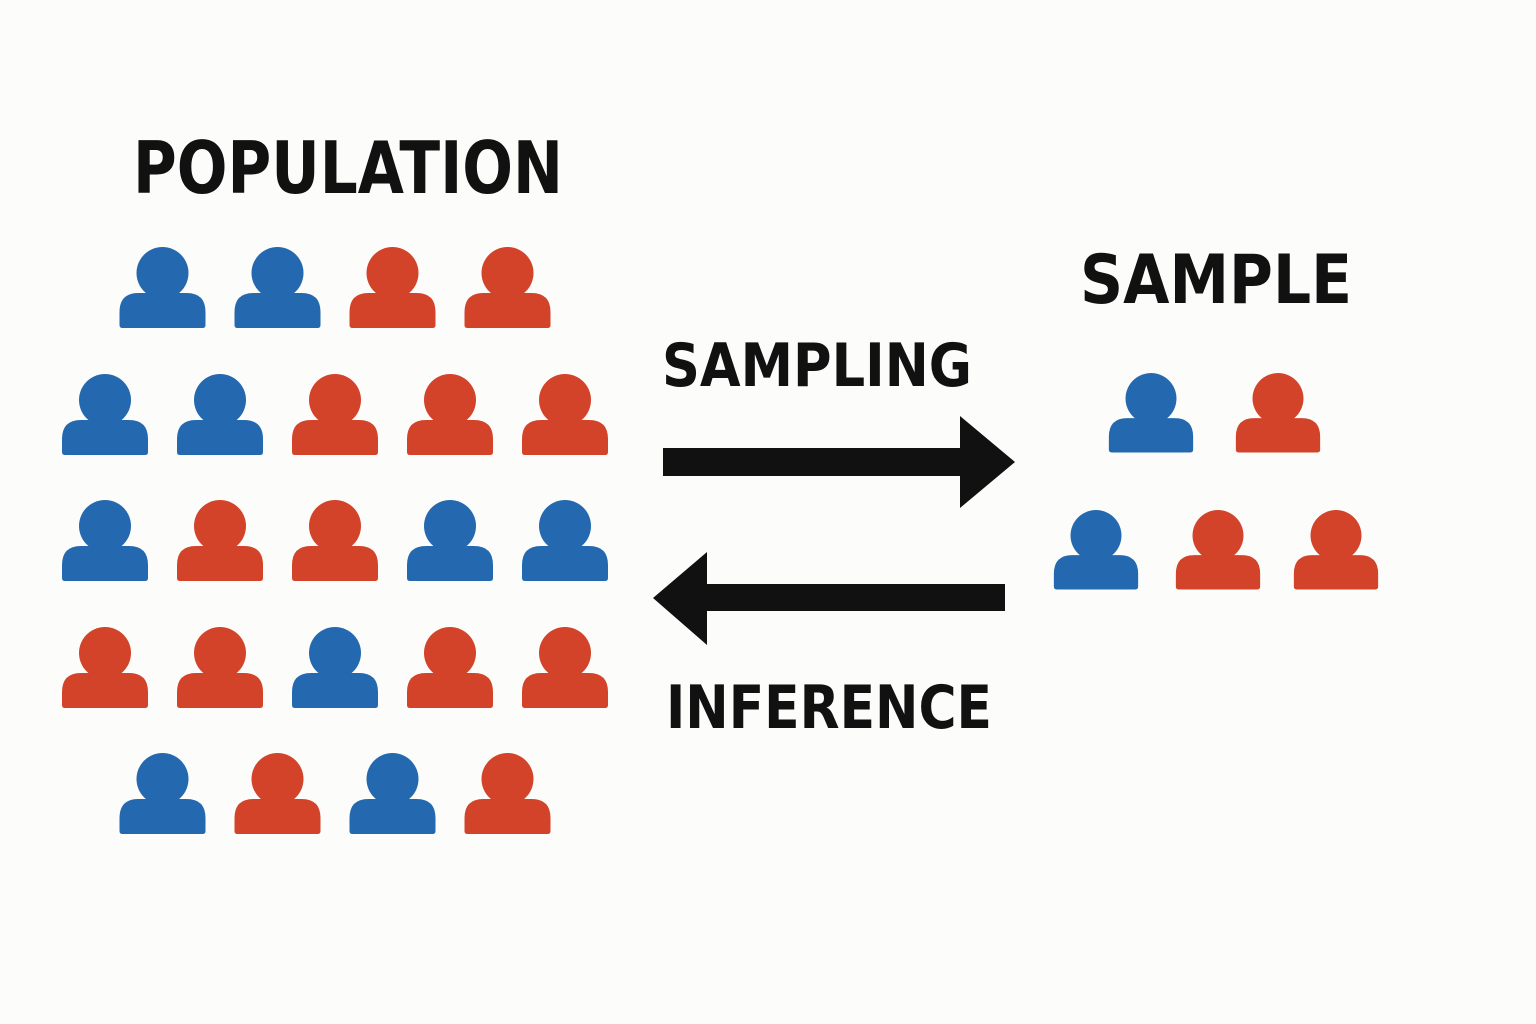 This screenshot has width=1536, height=1024. What do you see at coordinates (1216, 481) in the screenshot?
I see `sample-group` at bounding box center [1216, 481].